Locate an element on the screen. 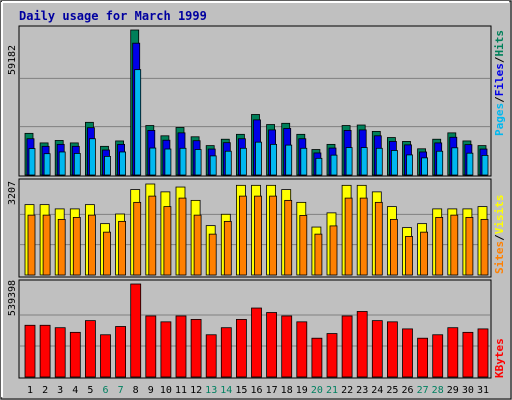 This screenshot has height=400, width=512. x-tick-label: 13 is located at coordinates (211, 390).